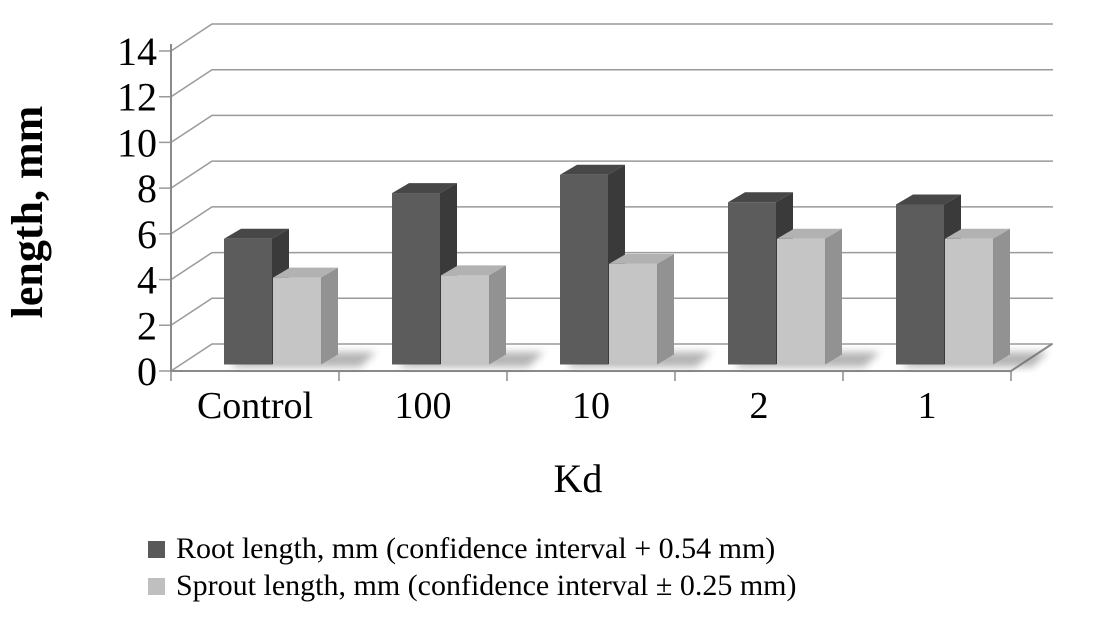 The height and width of the screenshot is (624, 1097). I want to click on legend-swatch-root, so click(156, 549).